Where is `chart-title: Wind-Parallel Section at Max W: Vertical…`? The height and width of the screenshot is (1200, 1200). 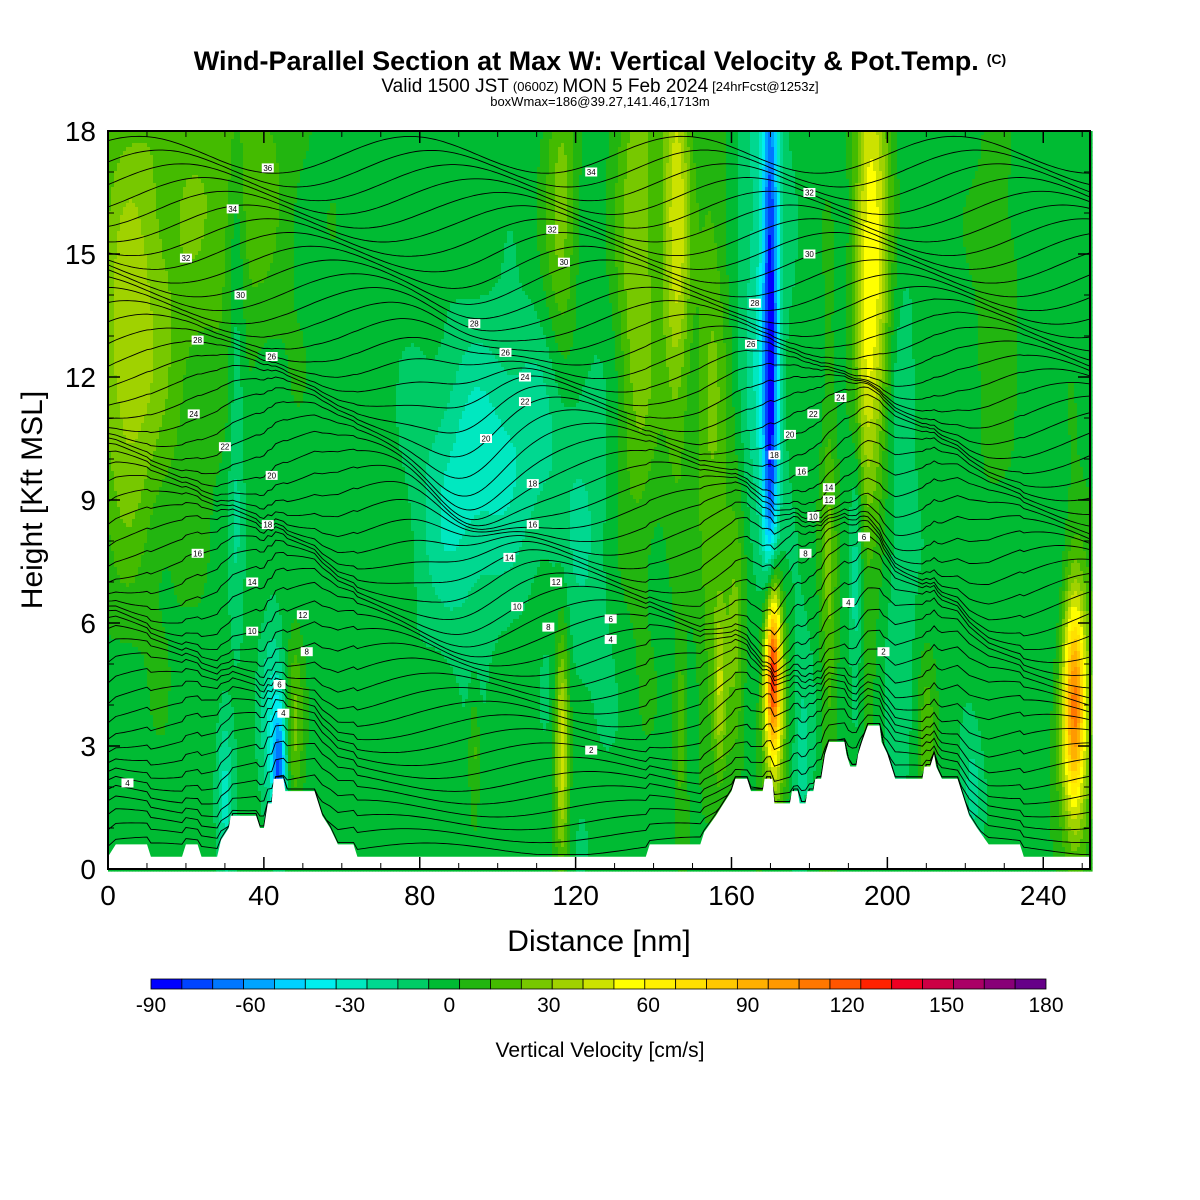 chart-title: Wind-Parallel Section at Max W: Vertical… is located at coordinates (600, 61).